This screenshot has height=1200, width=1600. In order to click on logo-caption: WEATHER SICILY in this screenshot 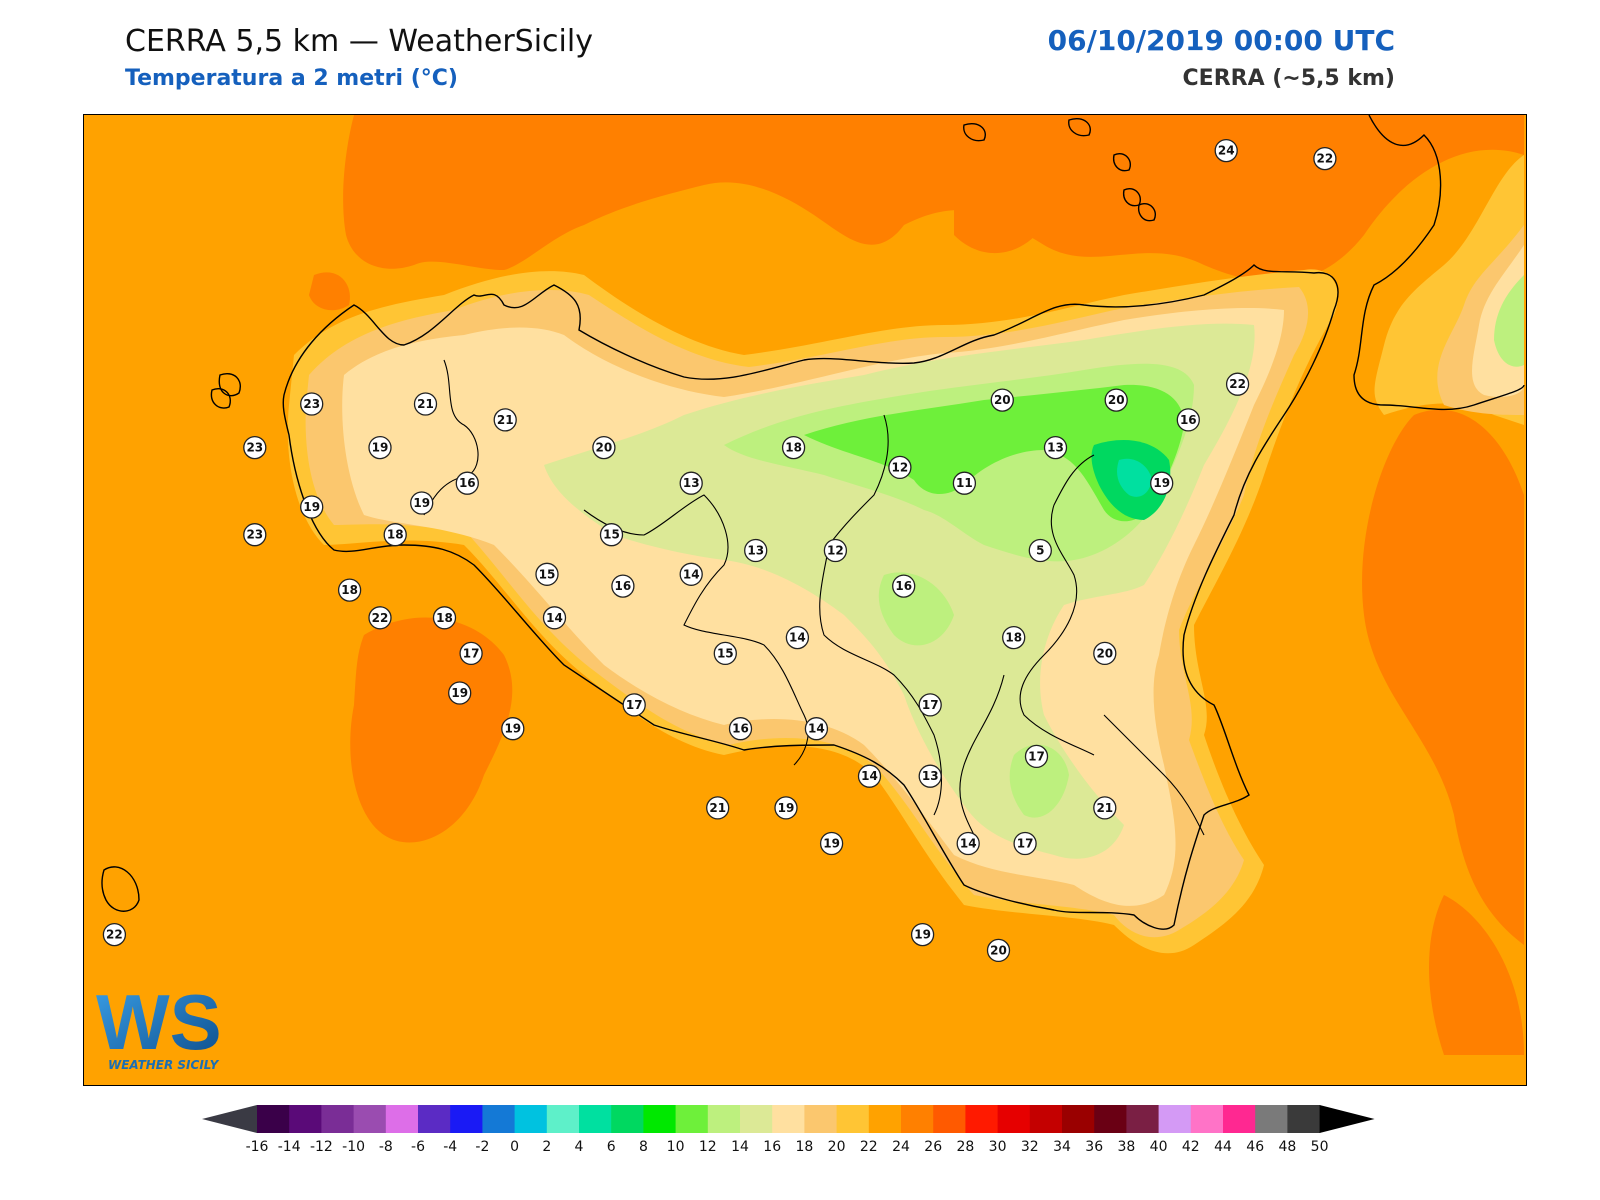, I will do `click(163, 1065)`.